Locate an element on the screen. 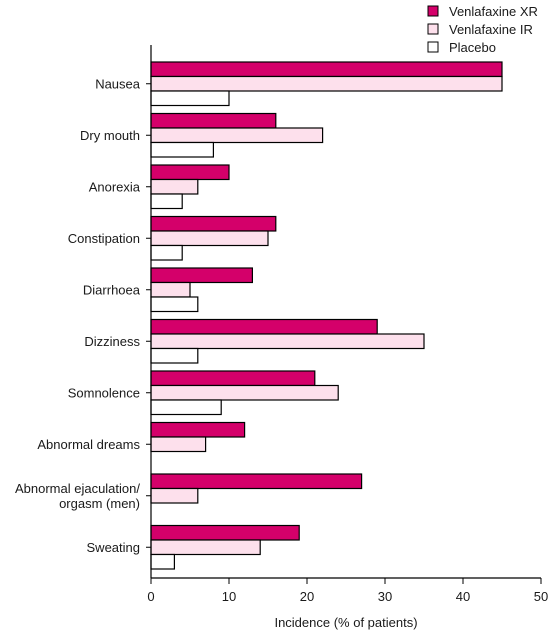 This screenshot has width=551, height=632. legend-label-venlafaxine-xr: Venlafaxine XR is located at coordinates (493, 11).